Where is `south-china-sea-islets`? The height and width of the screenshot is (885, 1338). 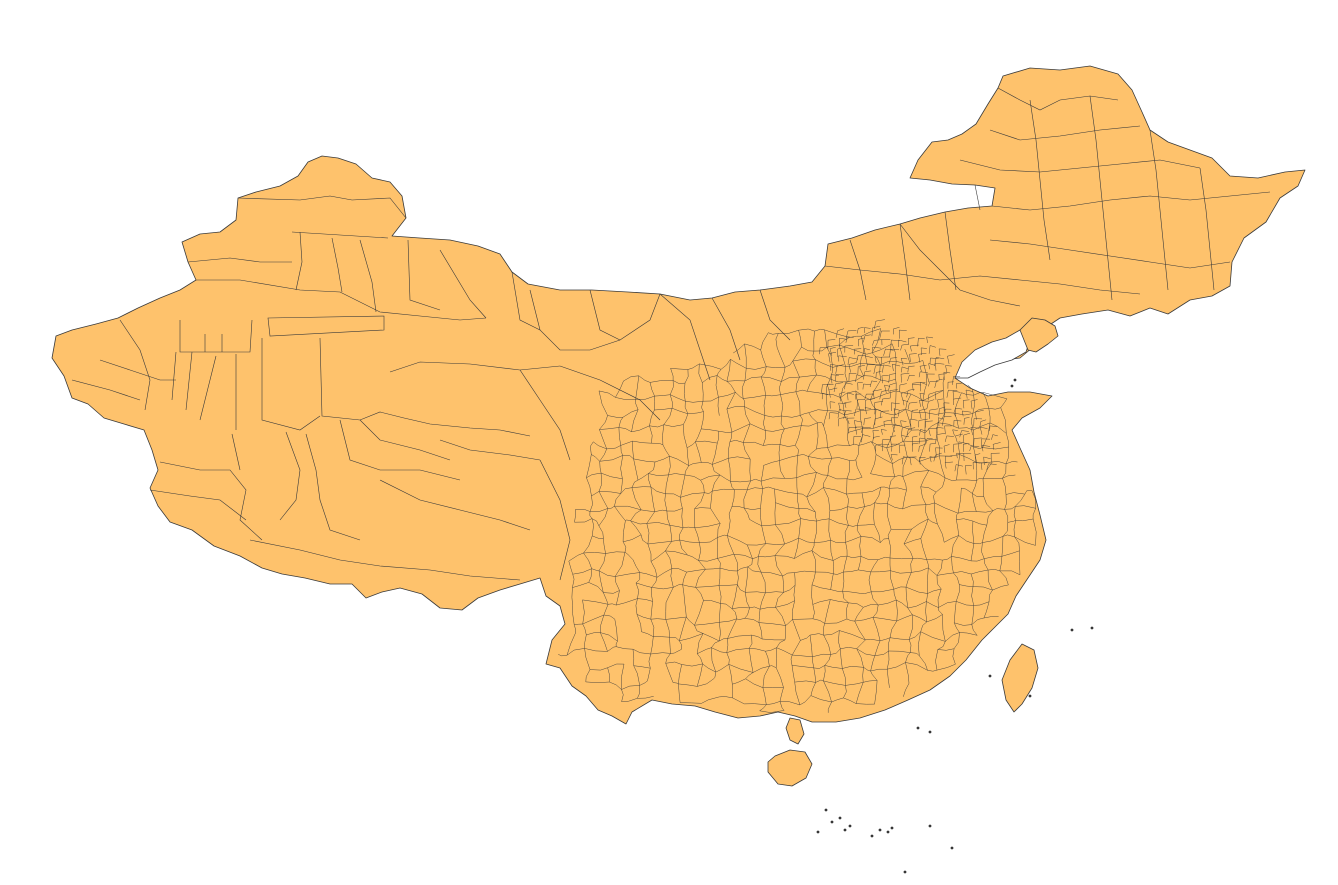
south-china-sea-islets is located at coordinates (955, 626).